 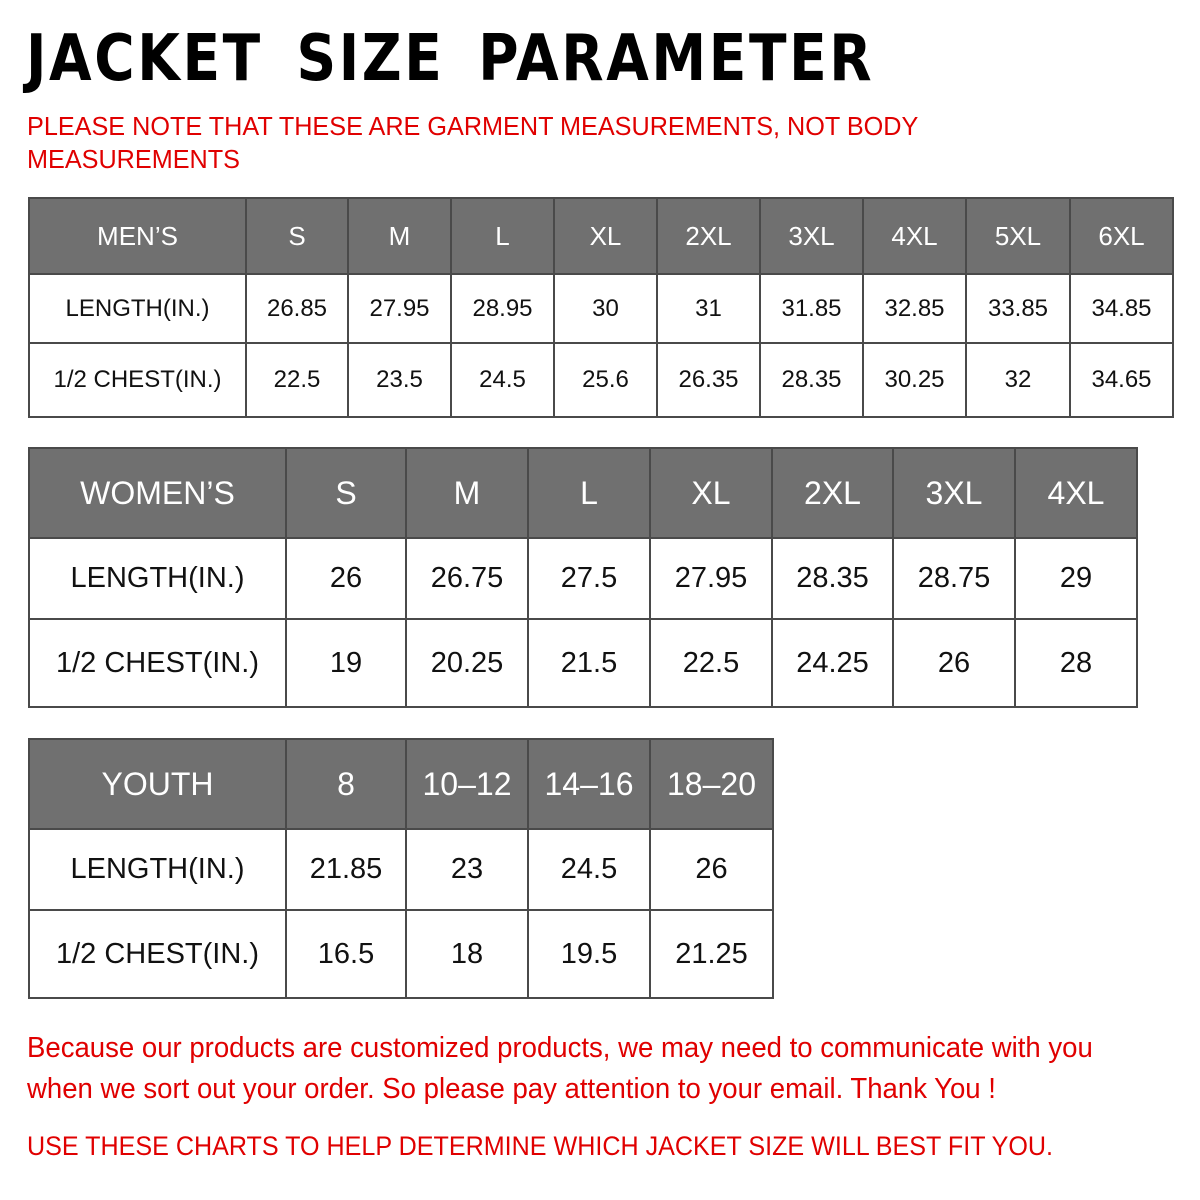 What do you see at coordinates (708, 308) in the screenshot?
I see `measurement-value: 31` at bounding box center [708, 308].